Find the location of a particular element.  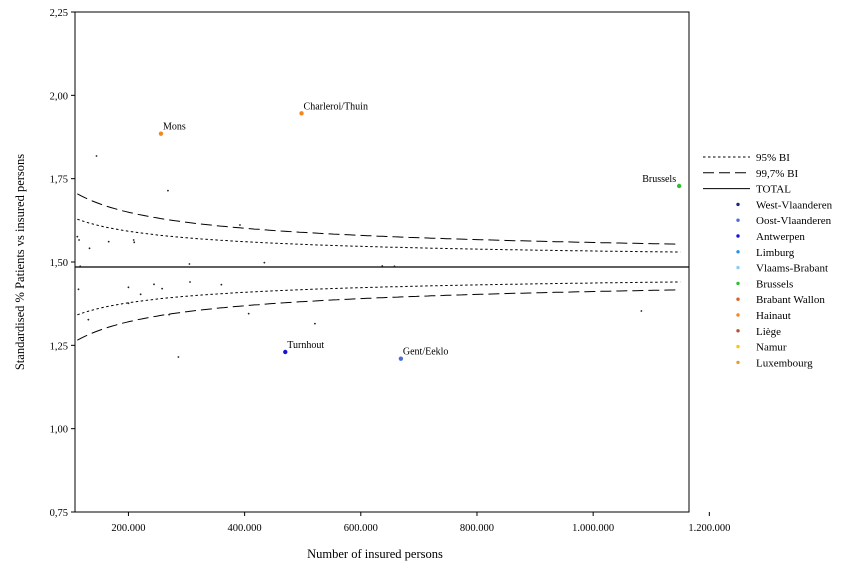

y-axis-ticks: 0,75 1,00 1,25 1,50 1,75 2,00 2,25 is located at coordinates (62, 263).